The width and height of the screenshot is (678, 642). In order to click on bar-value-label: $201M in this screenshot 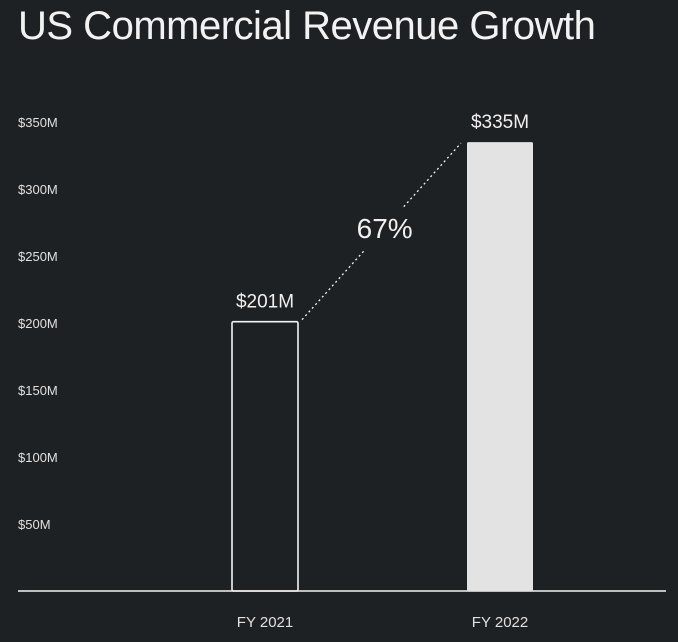, I will do `click(265, 302)`.